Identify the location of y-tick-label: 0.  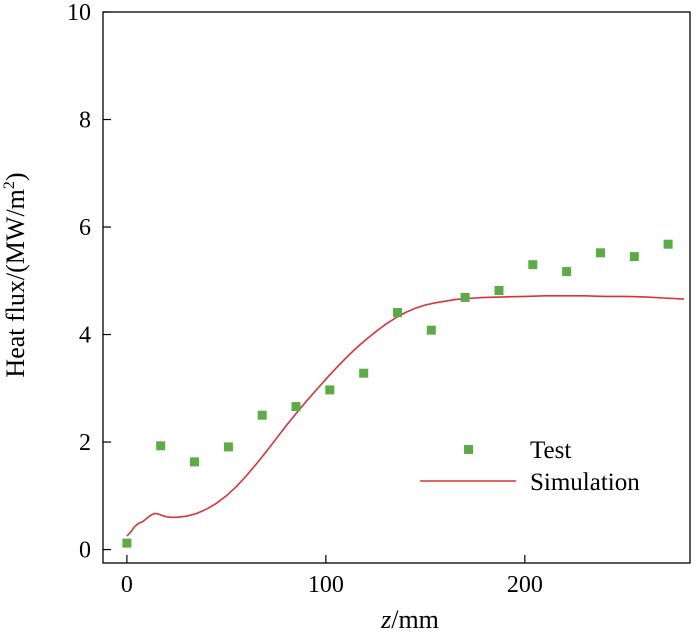
(85, 551).